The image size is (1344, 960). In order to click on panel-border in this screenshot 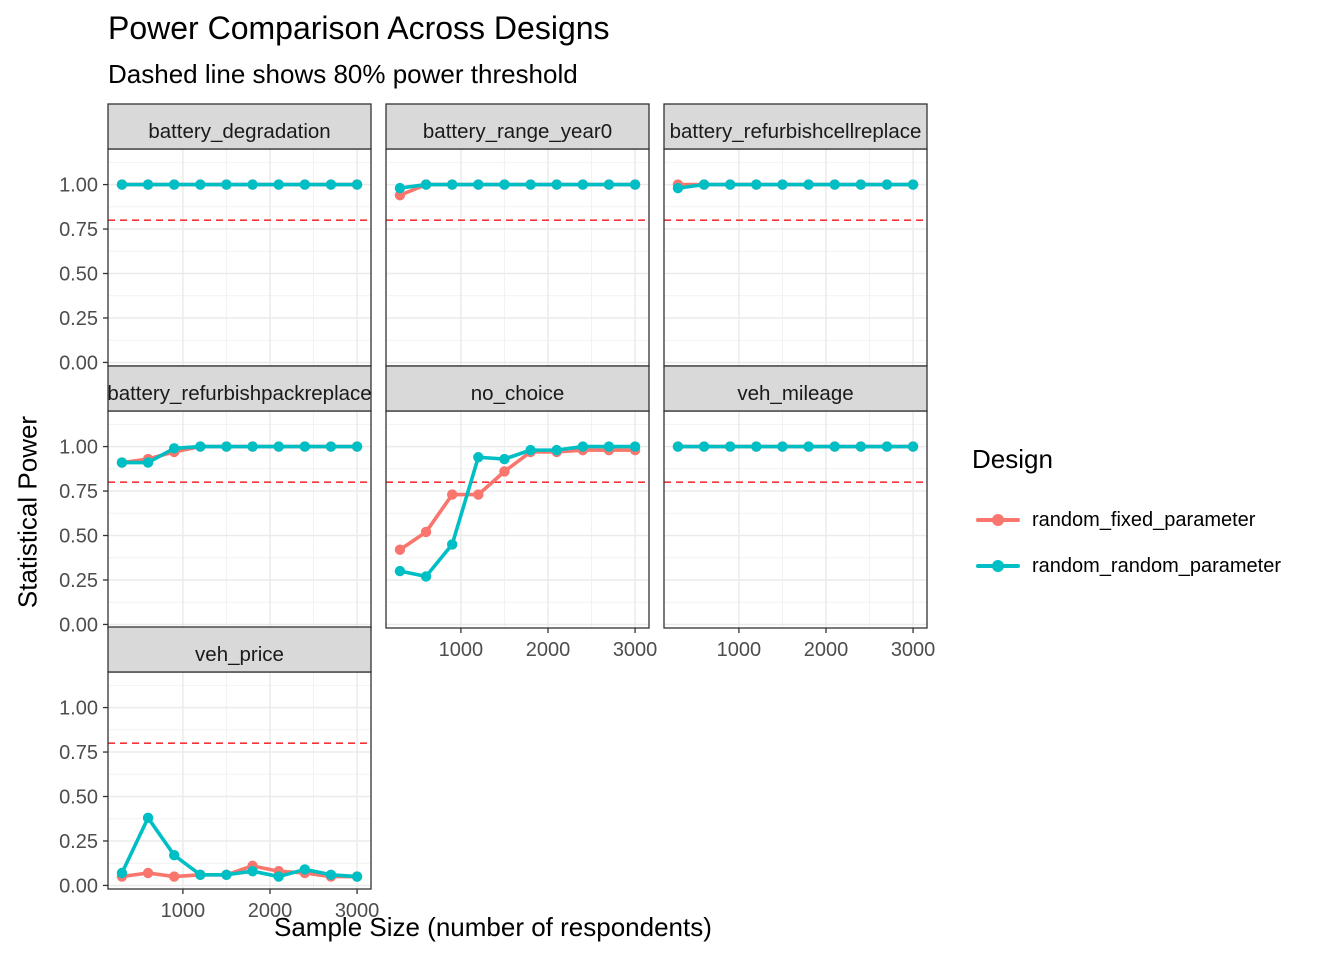, I will do `click(239, 780)`.